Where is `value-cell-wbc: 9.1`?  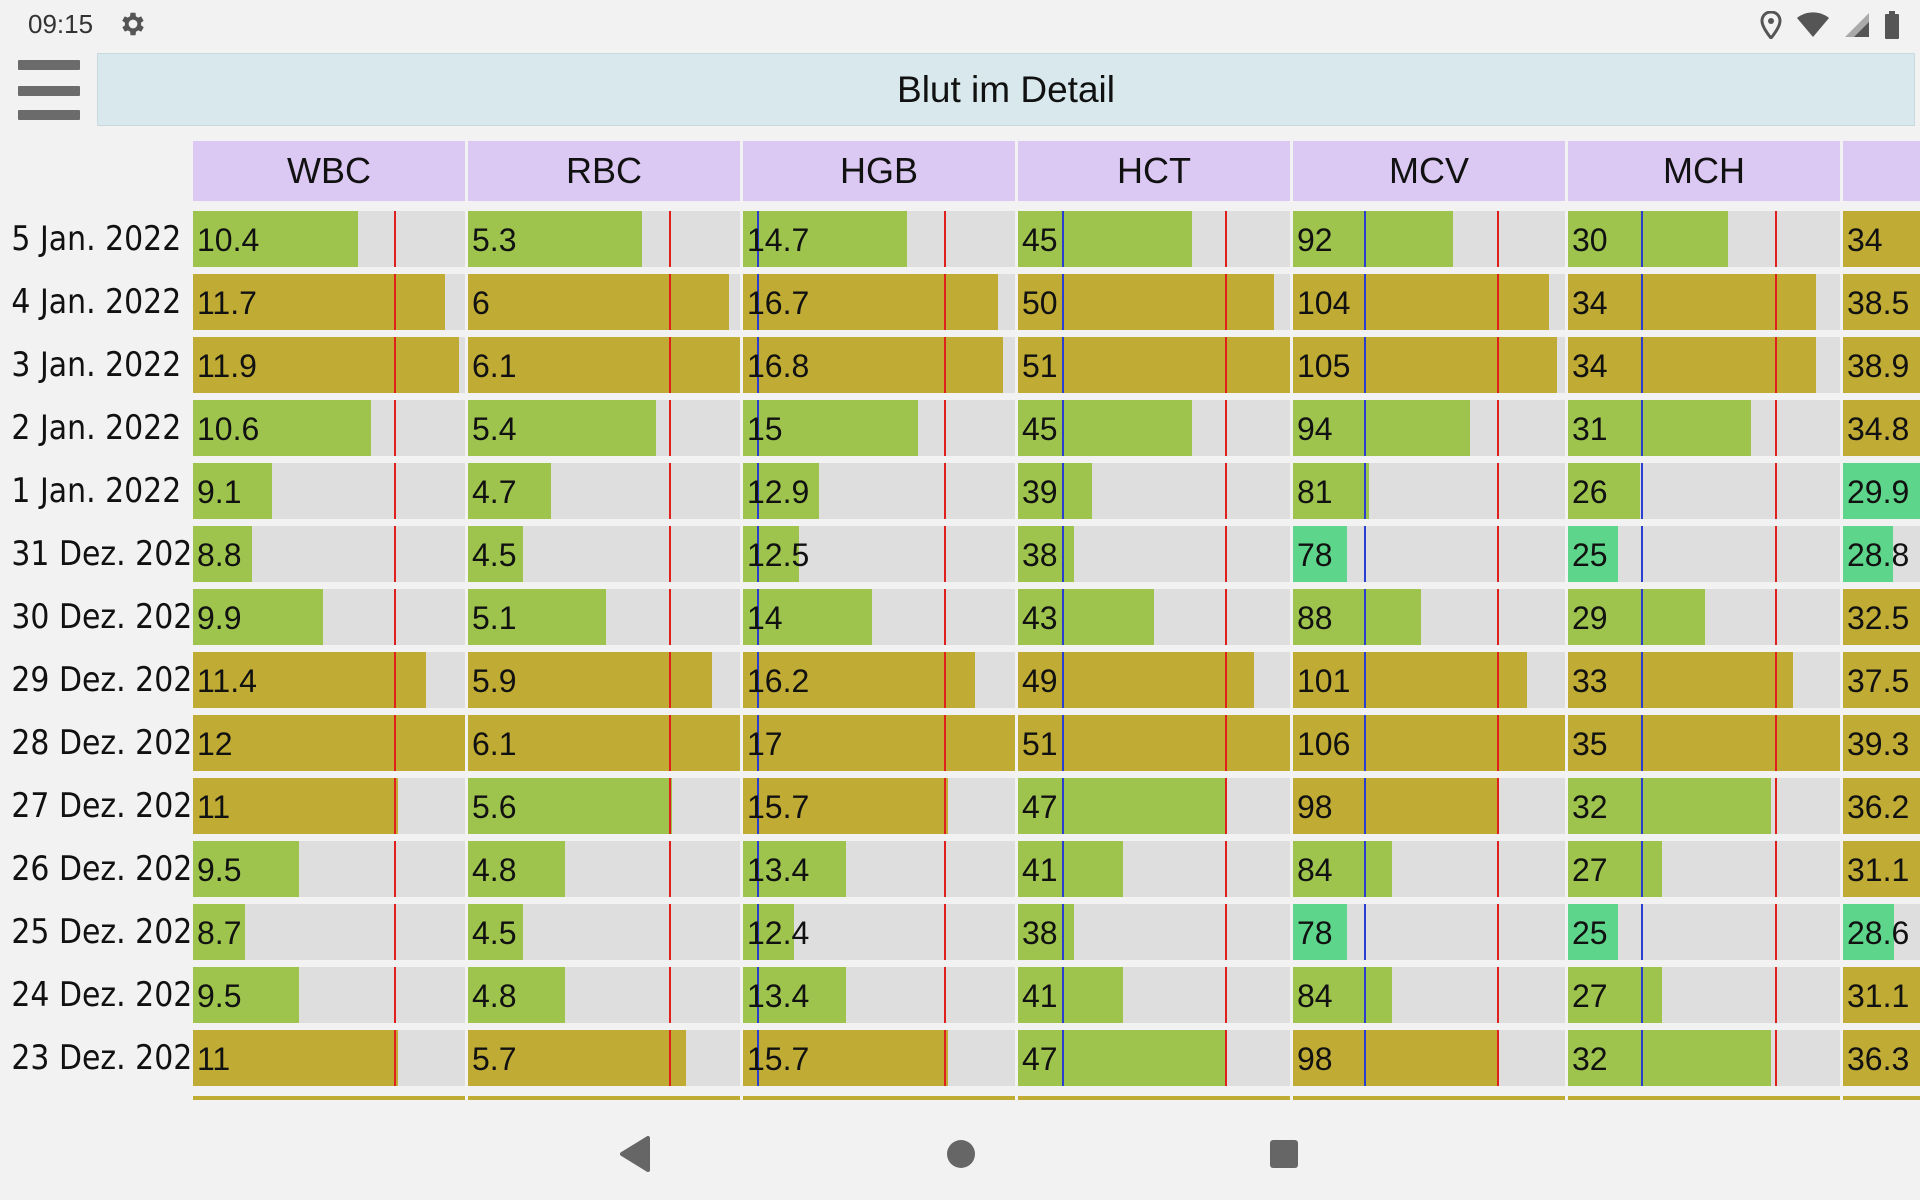
value-cell-wbc: 9.1 is located at coordinates (329, 491).